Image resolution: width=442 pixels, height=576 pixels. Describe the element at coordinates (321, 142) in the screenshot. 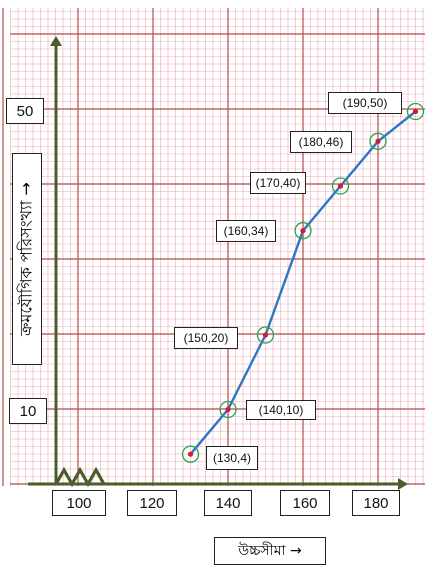

I see `point-label: (180,46)` at that location.